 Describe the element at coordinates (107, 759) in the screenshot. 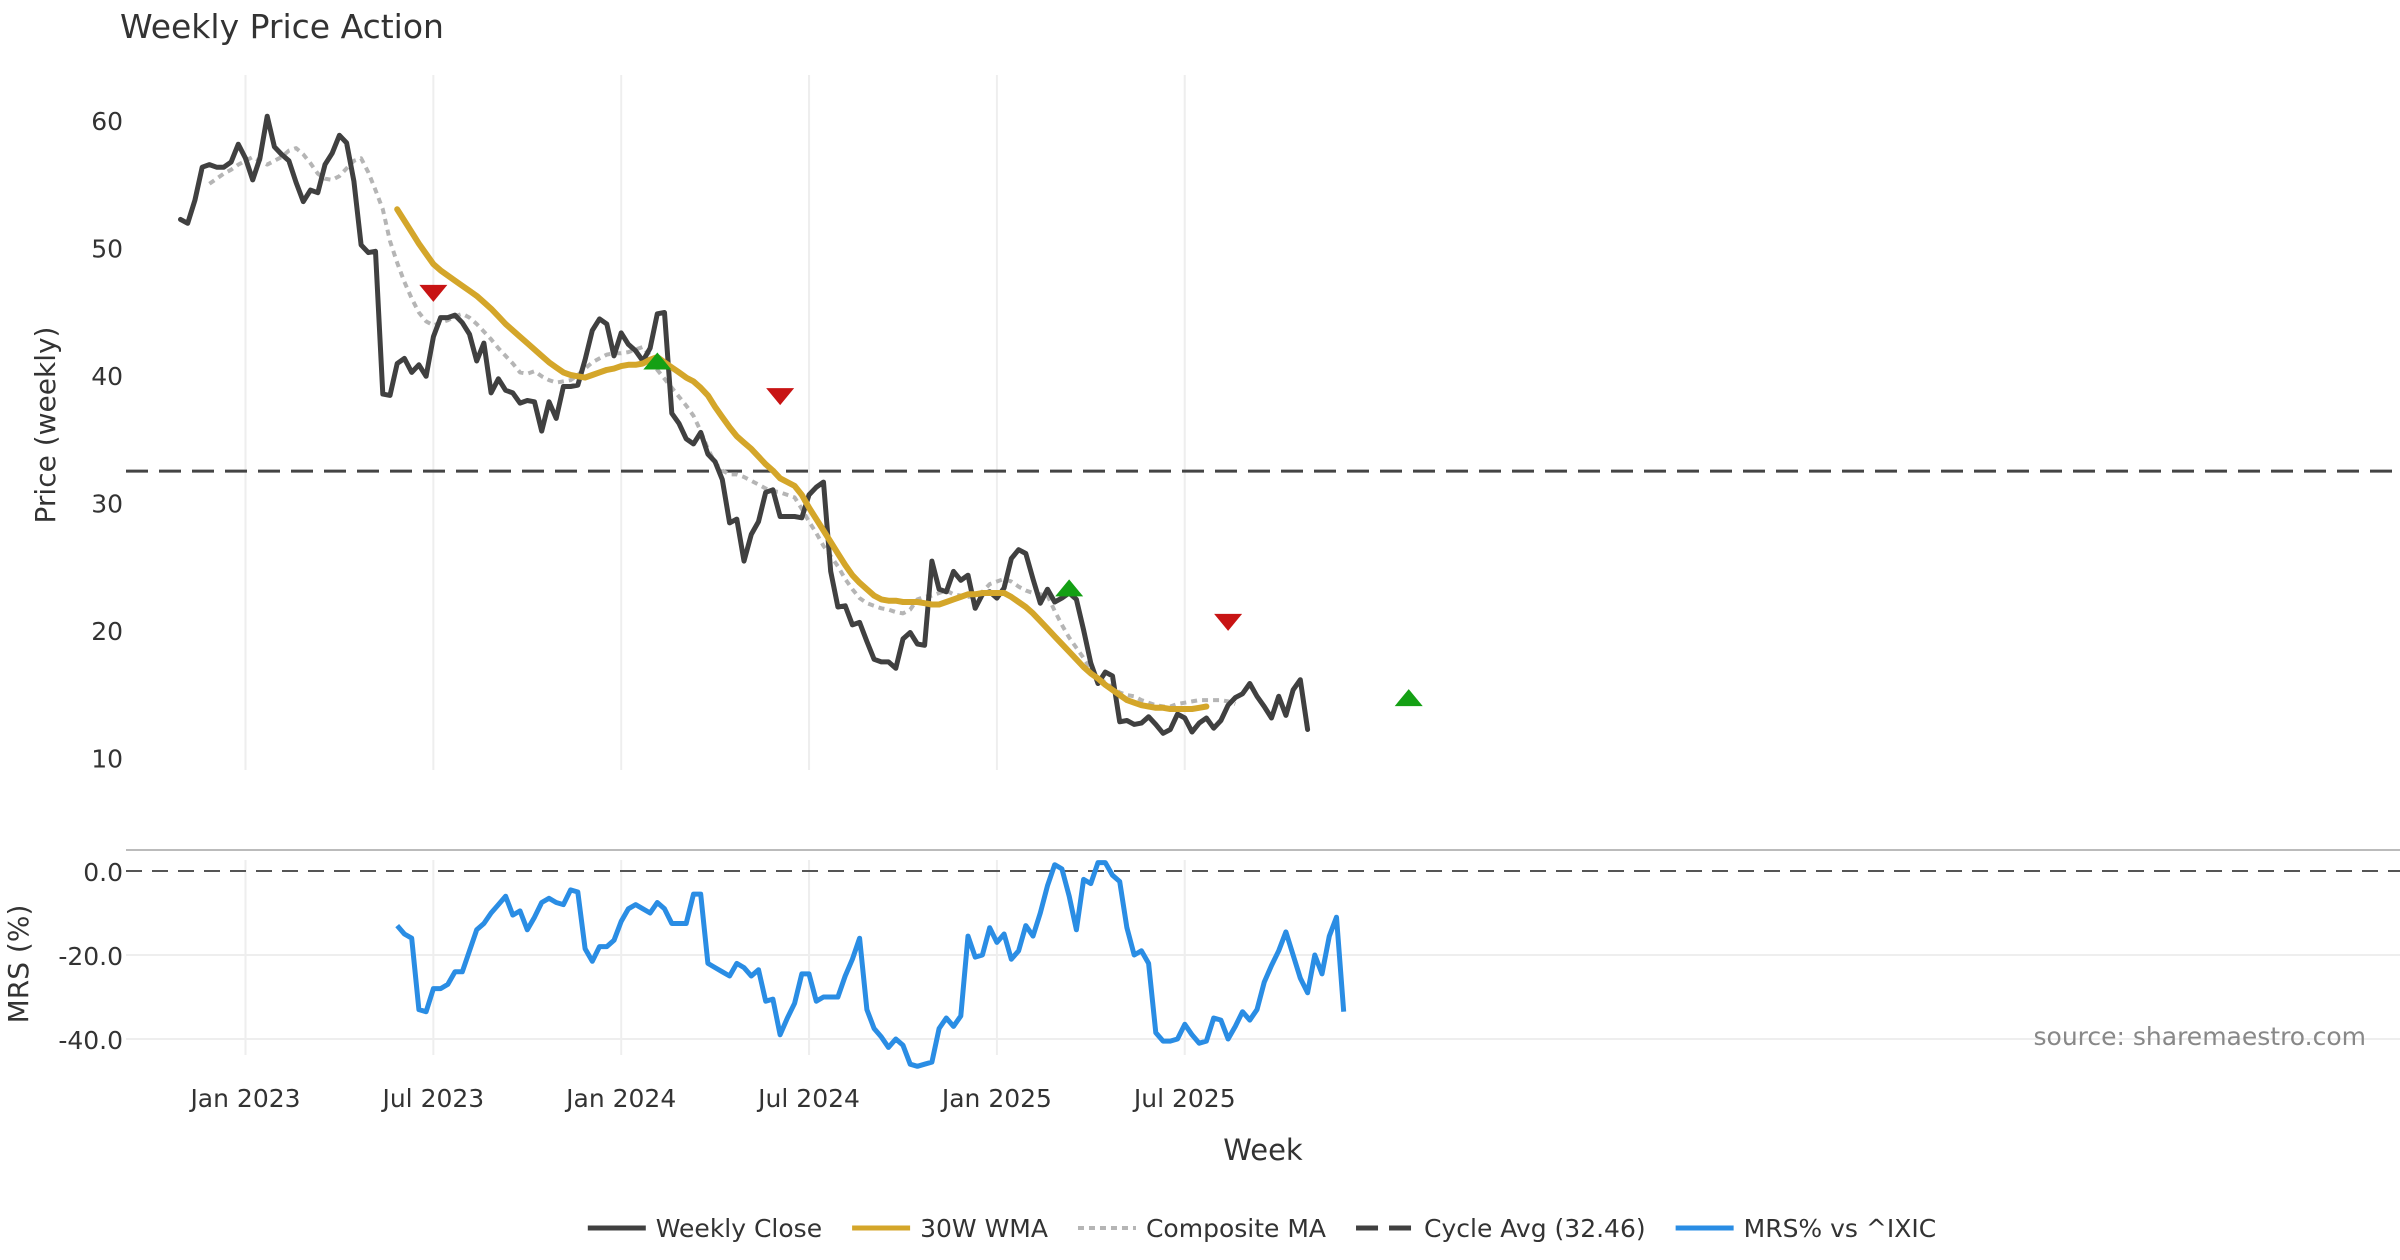

I see `price-ytick-label: 10` at that location.